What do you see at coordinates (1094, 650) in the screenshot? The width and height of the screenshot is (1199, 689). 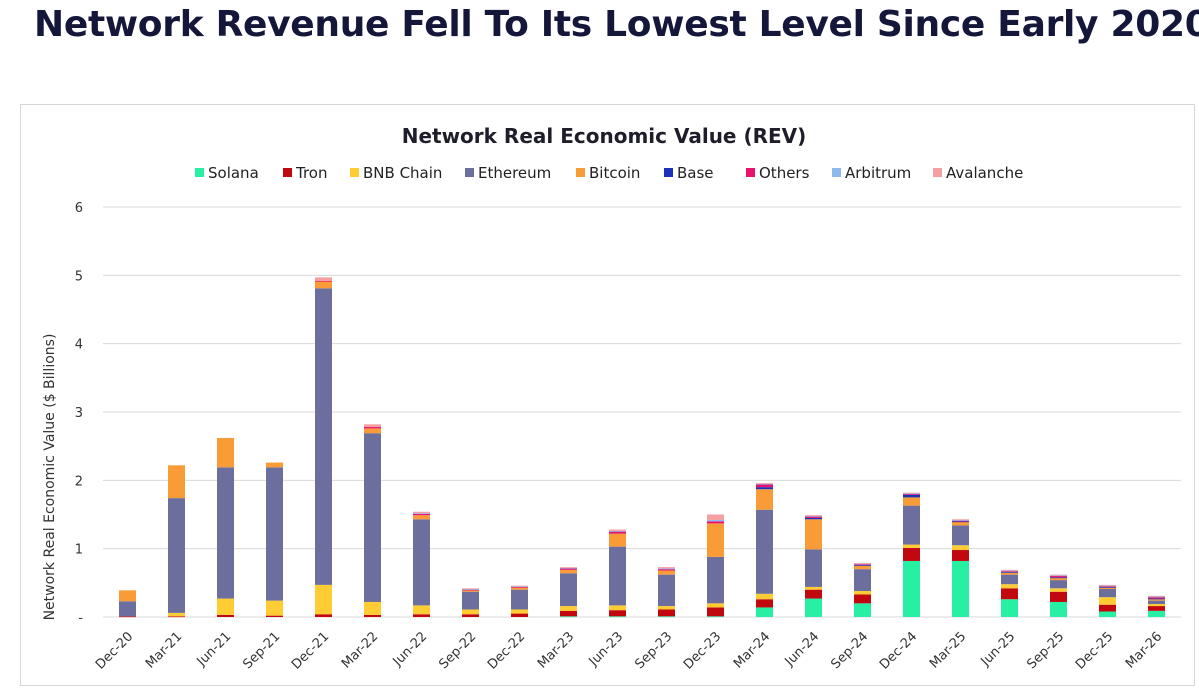 I see `x-tick-label: Dec-25` at bounding box center [1094, 650].